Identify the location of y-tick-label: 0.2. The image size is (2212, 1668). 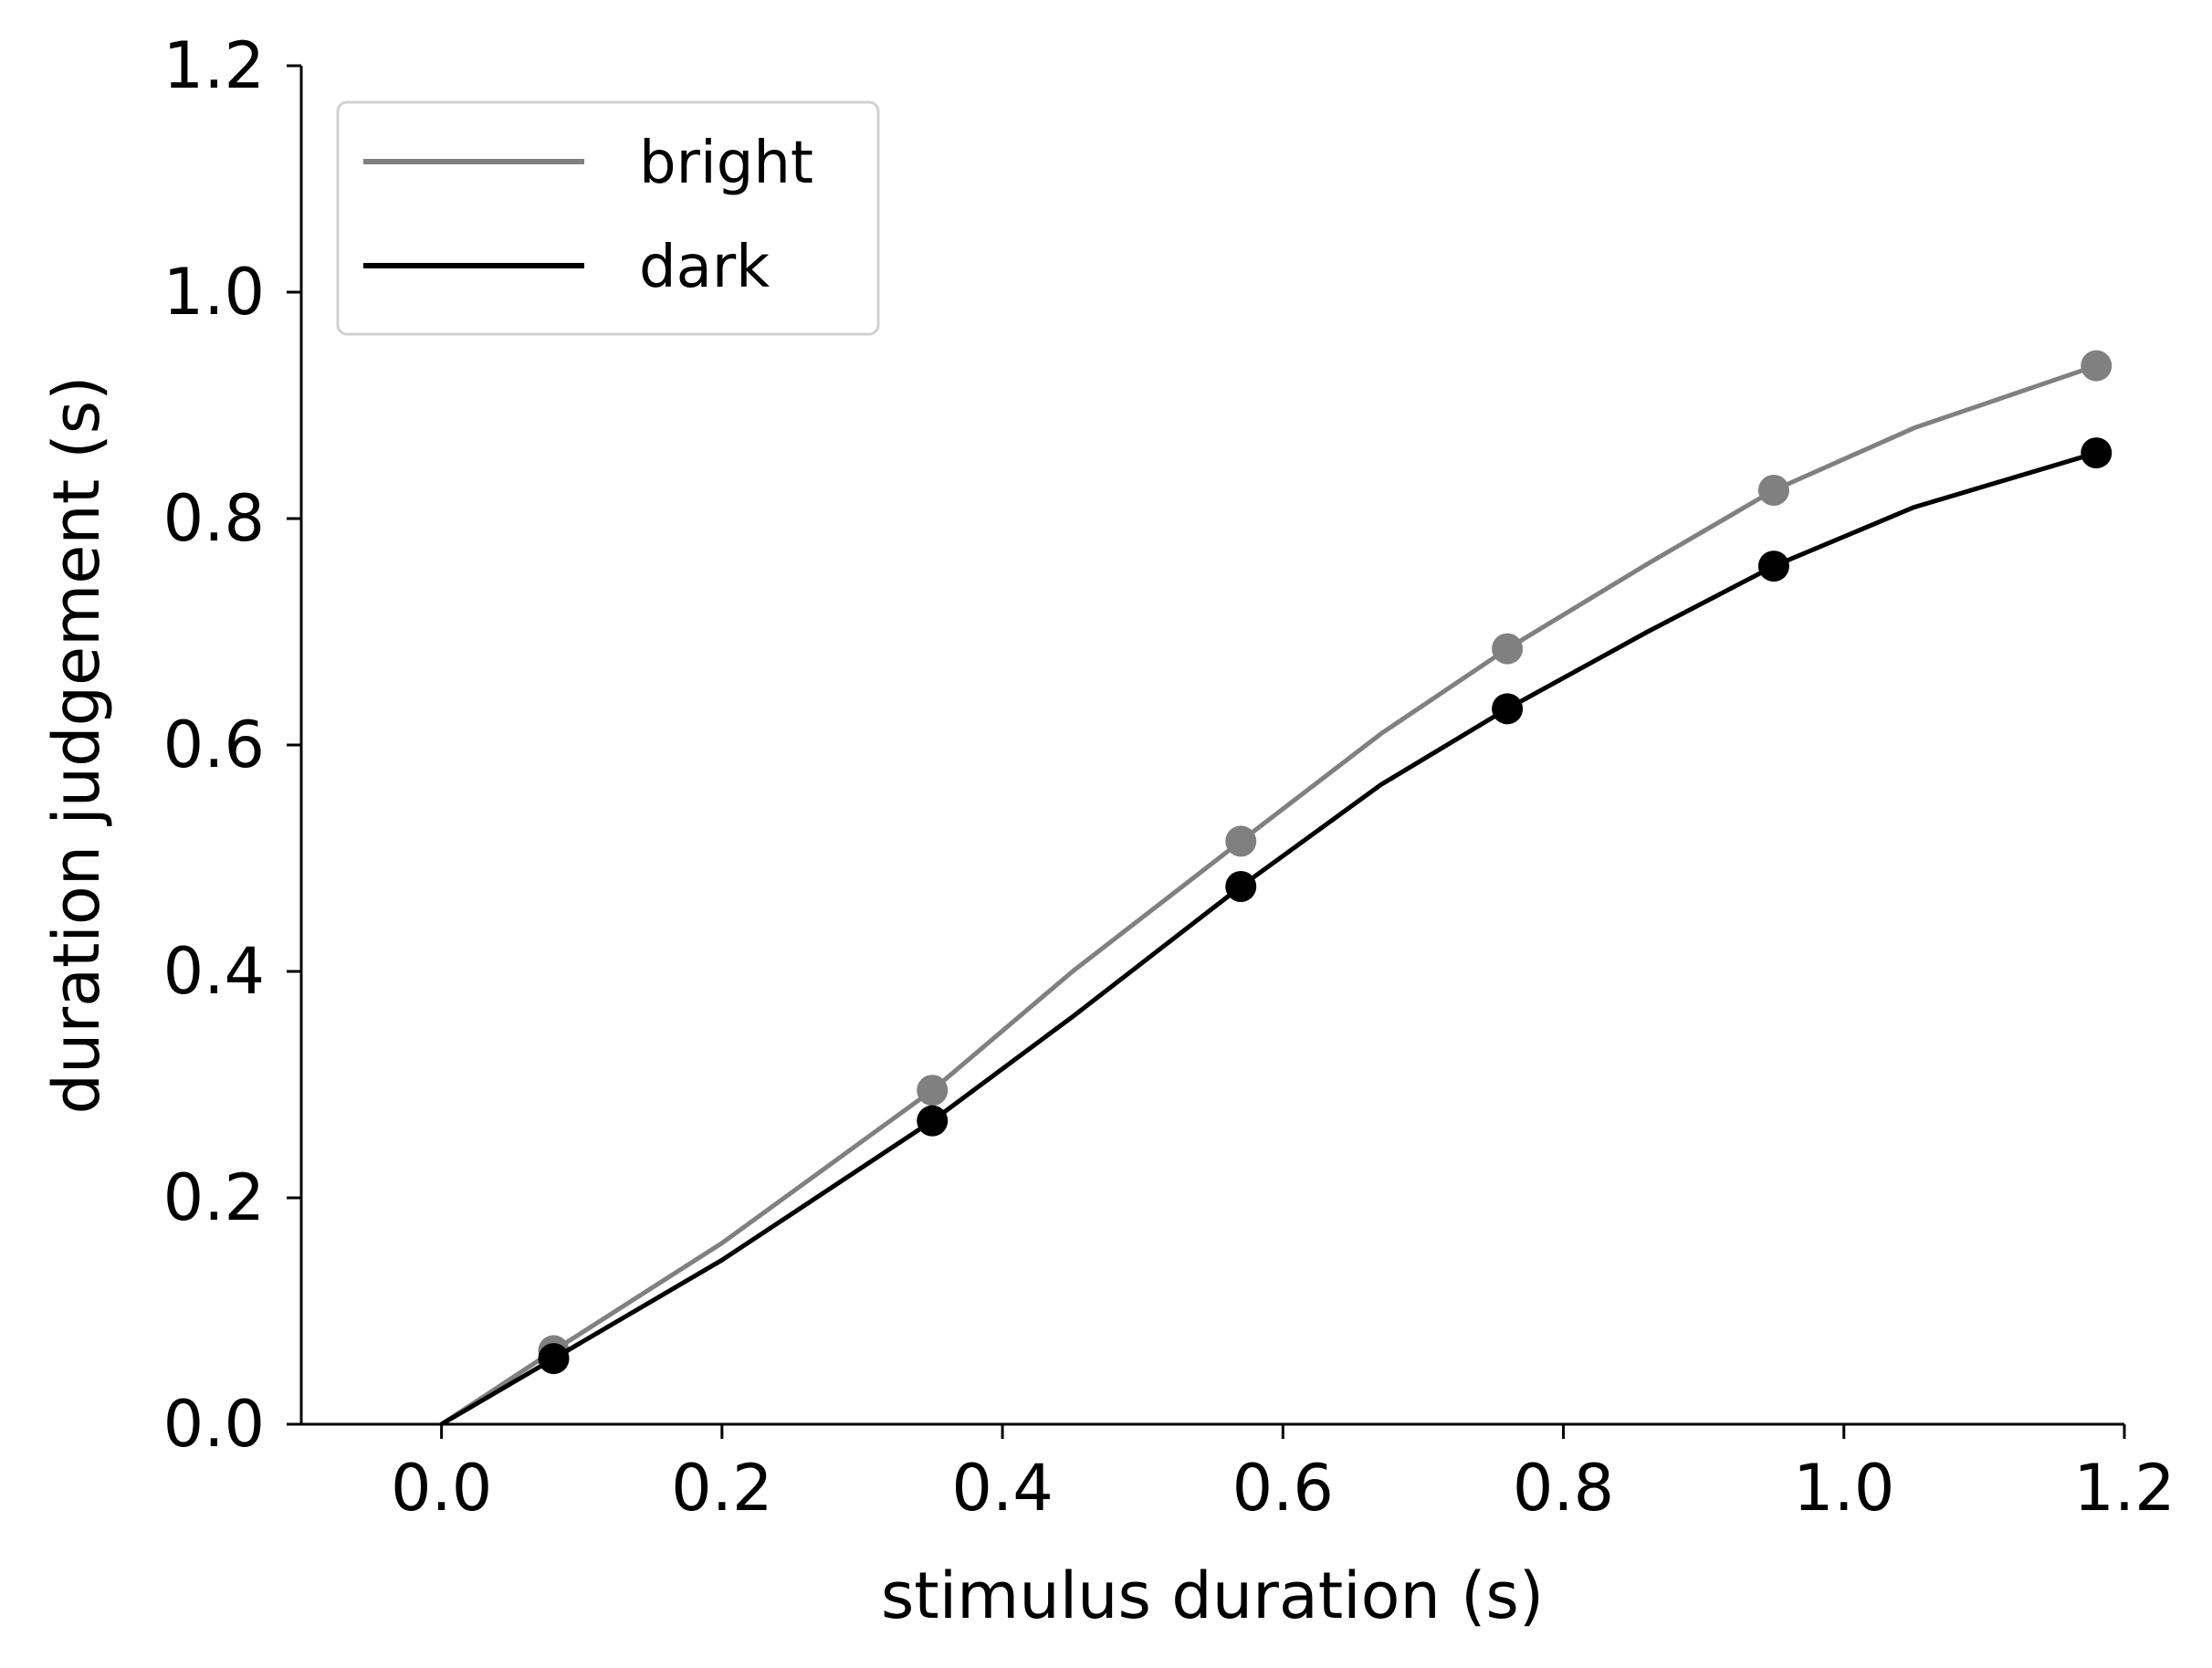
(214, 1198).